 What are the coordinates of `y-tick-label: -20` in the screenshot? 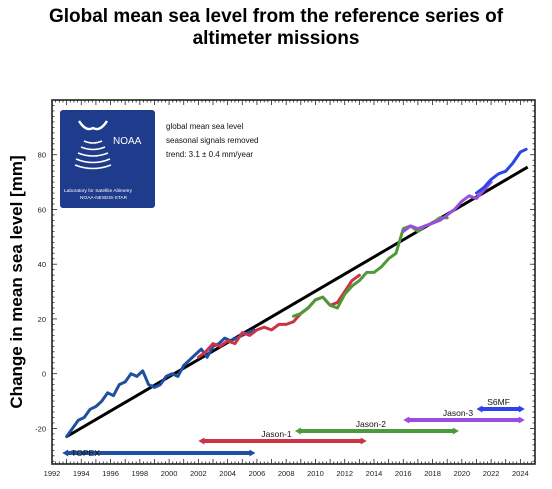 It's located at (40, 428).